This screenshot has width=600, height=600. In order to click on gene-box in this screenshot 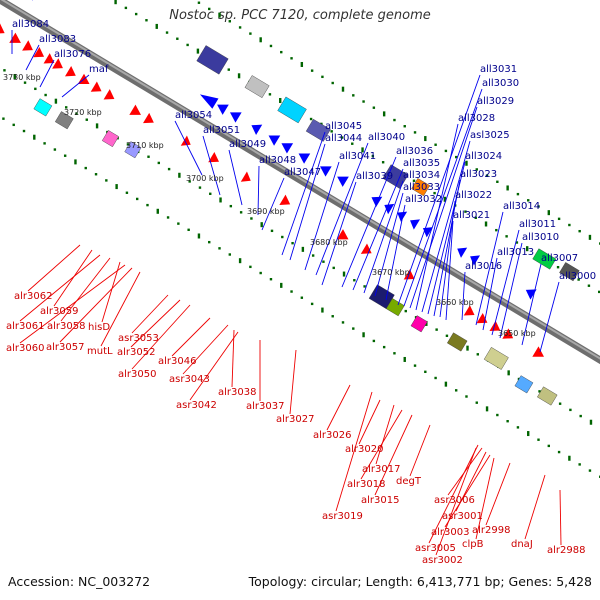, I will do `click(133, 150)`.